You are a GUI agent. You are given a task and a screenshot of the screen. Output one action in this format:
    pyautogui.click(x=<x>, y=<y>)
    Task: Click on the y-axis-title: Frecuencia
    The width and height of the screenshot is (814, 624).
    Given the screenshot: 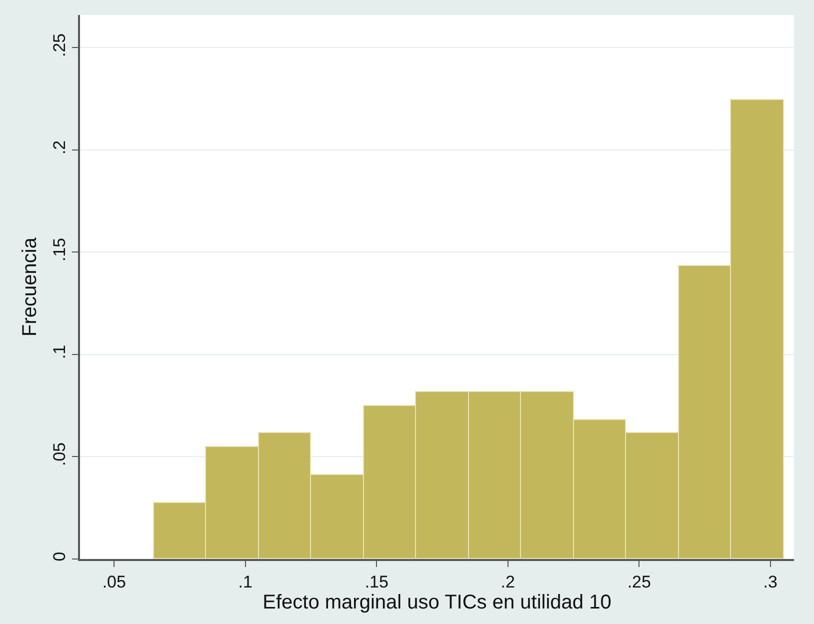 What is the action you would take?
    pyautogui.click(x=30, y=286)
    